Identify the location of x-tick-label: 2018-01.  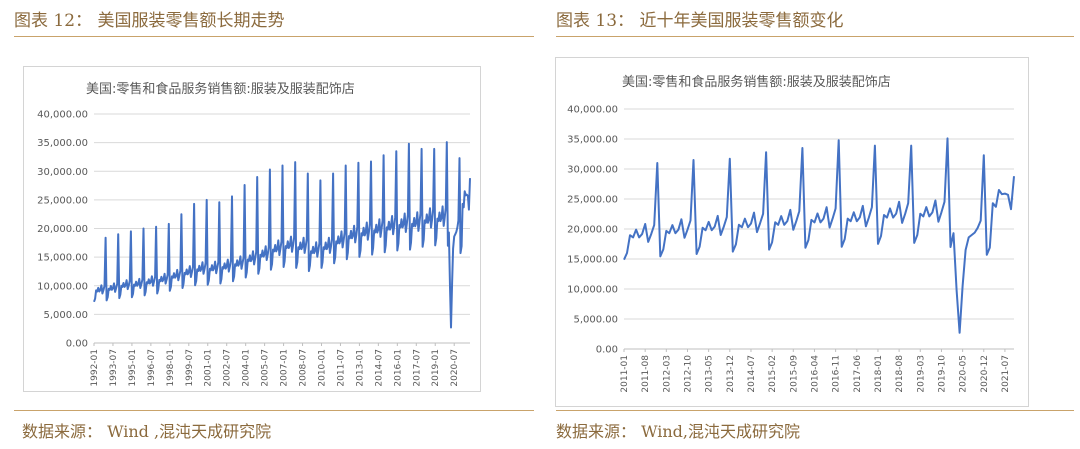
(879, 374).